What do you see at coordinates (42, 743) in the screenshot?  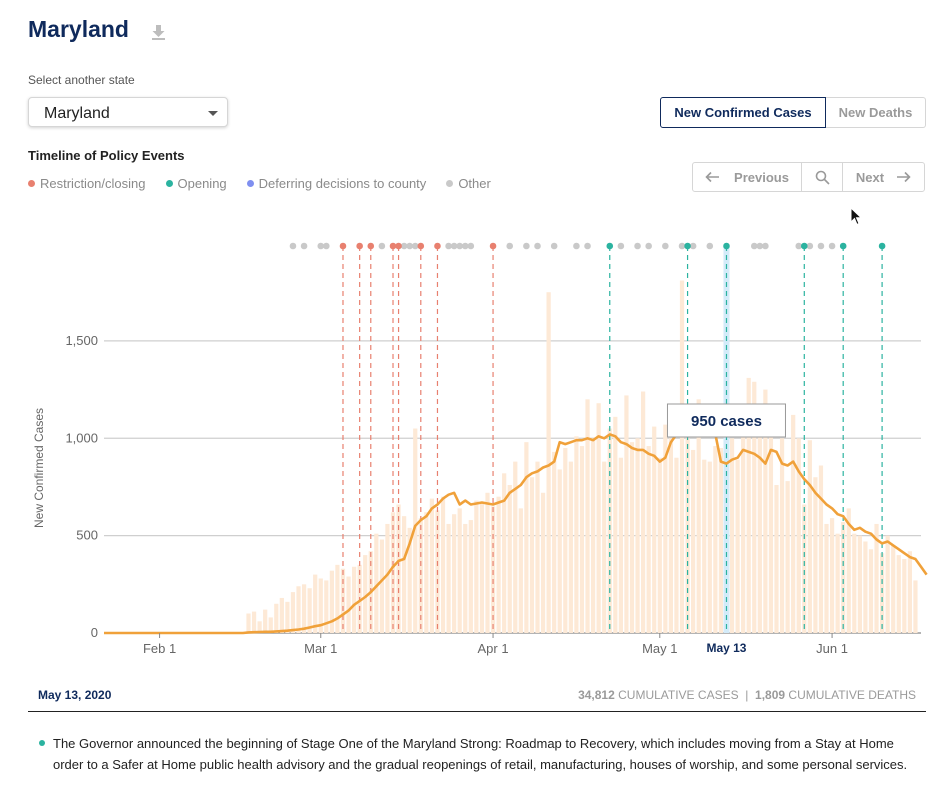 I see `event-type-dot` at bounding box center [42, 743].